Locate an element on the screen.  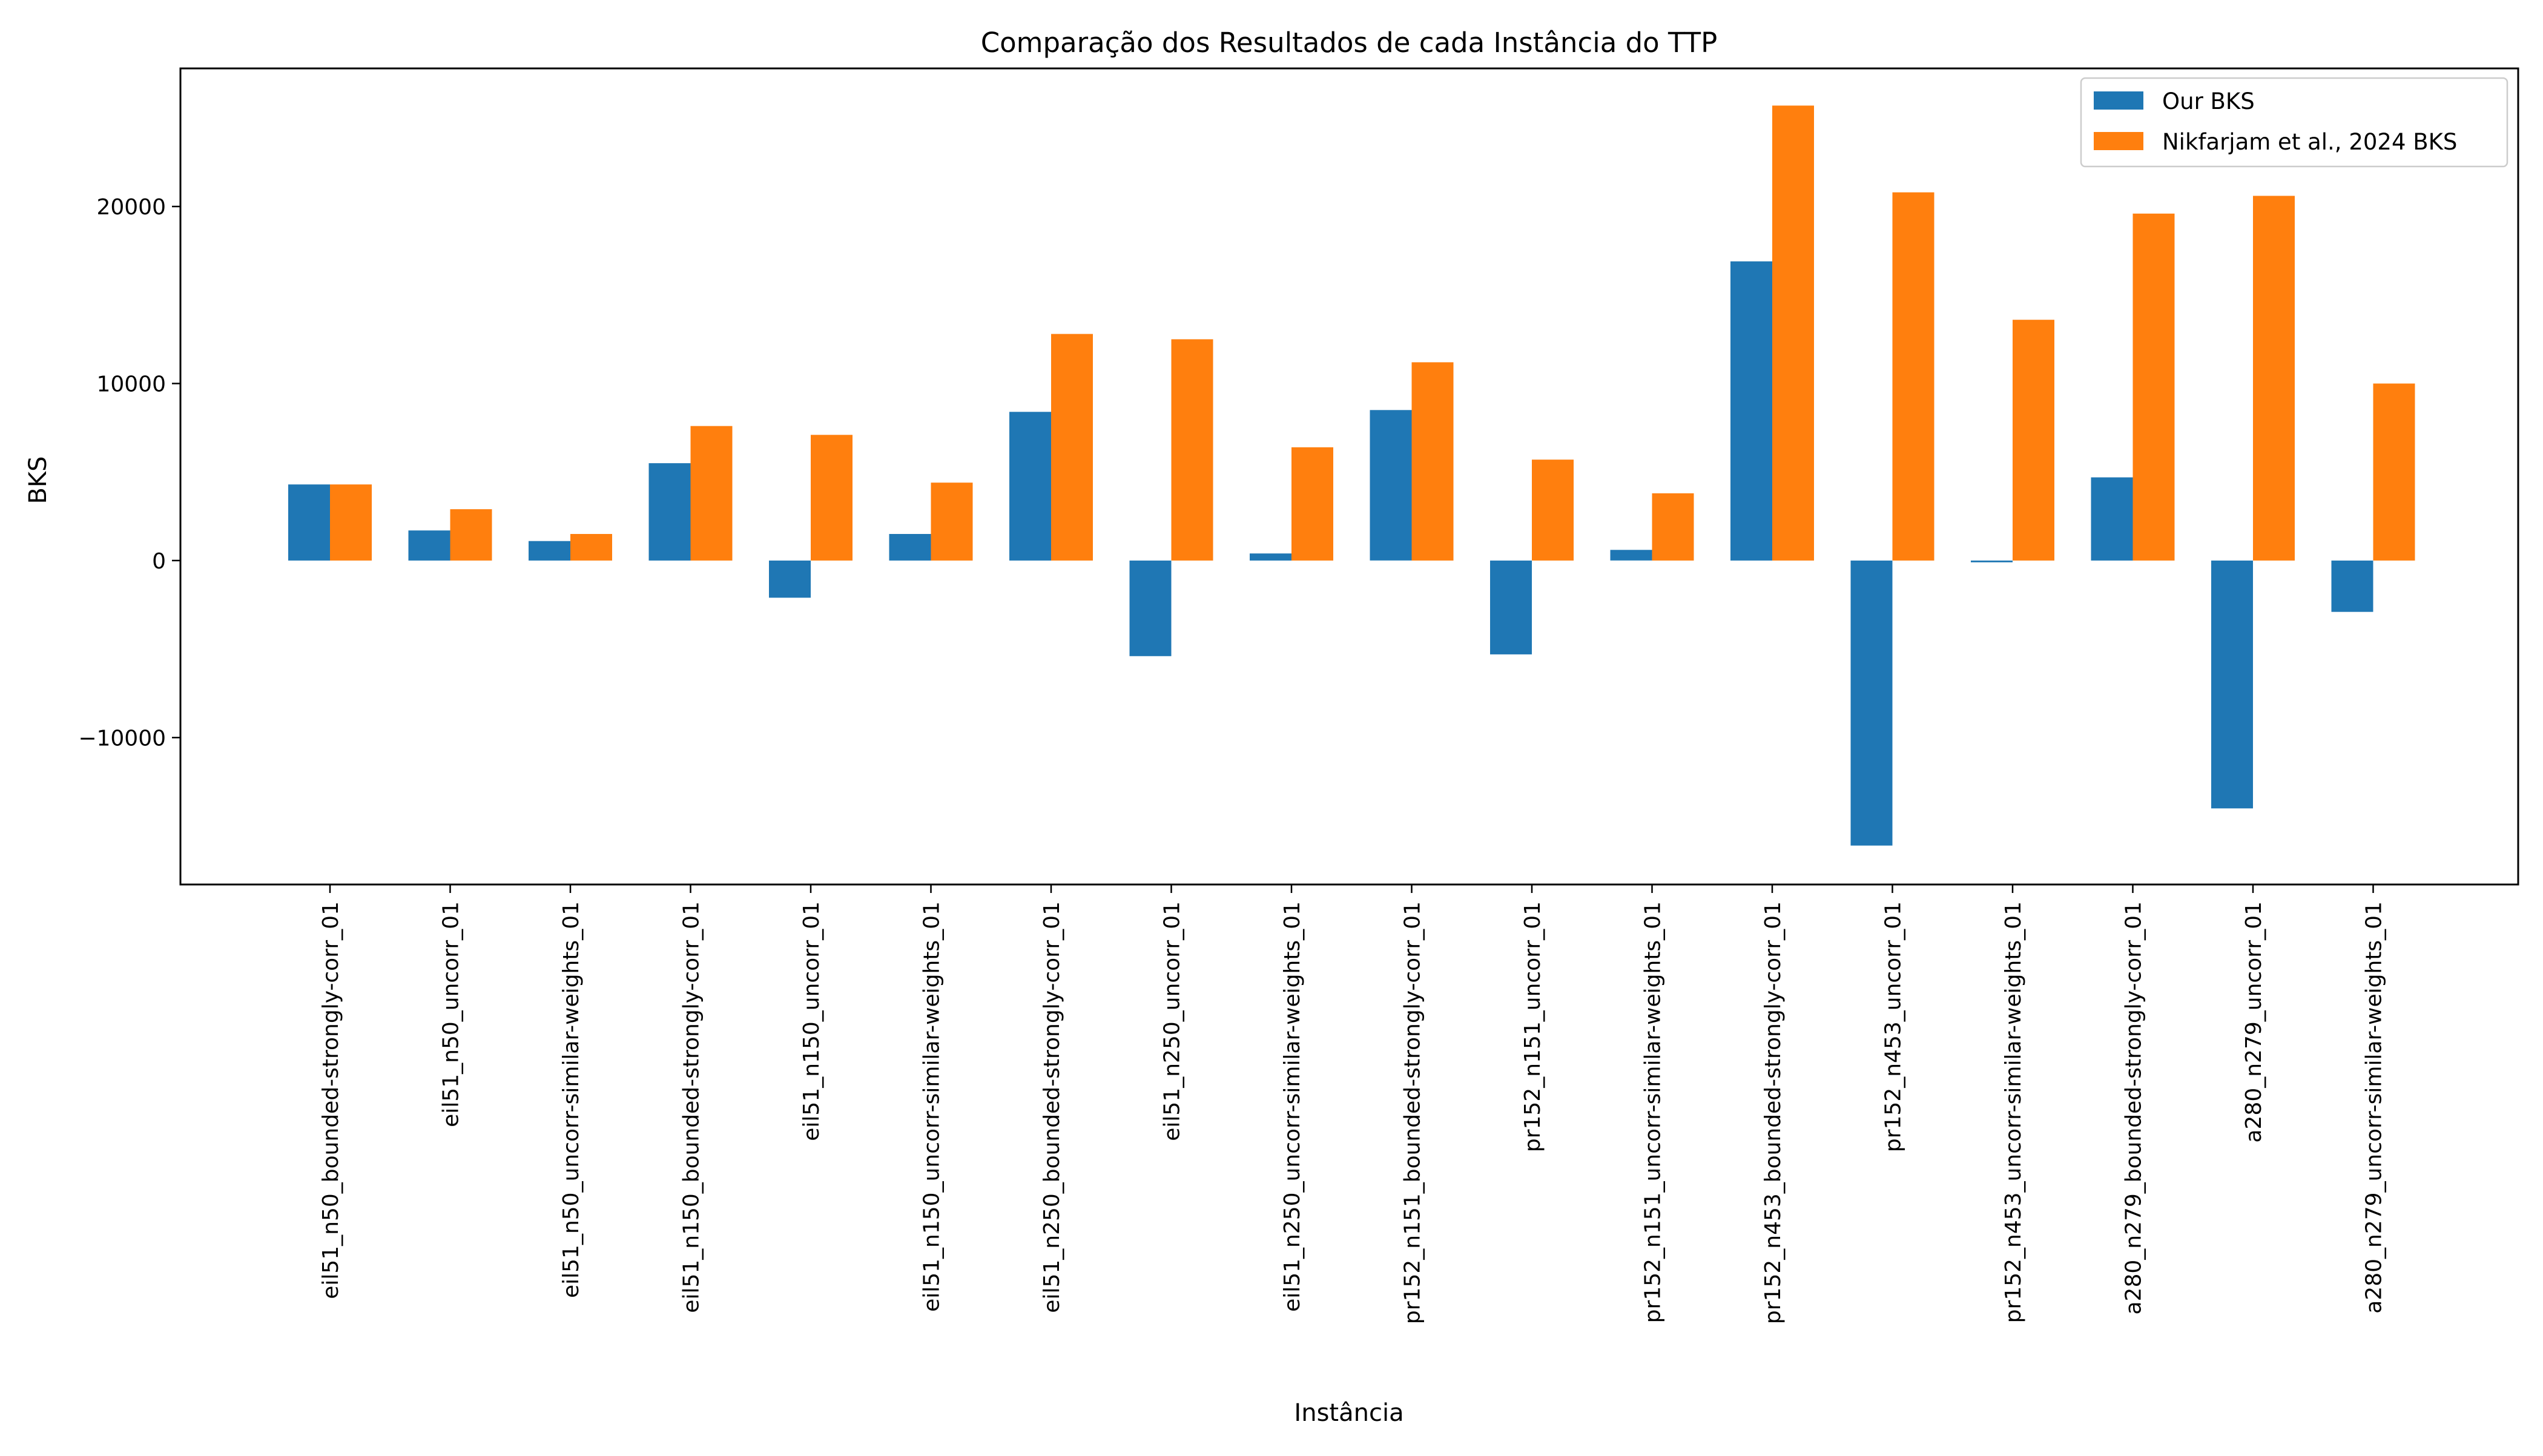
x-tick-label: eil51_n250_uncorr-similar-weights_01 is located at coordinates (1293, 1106).